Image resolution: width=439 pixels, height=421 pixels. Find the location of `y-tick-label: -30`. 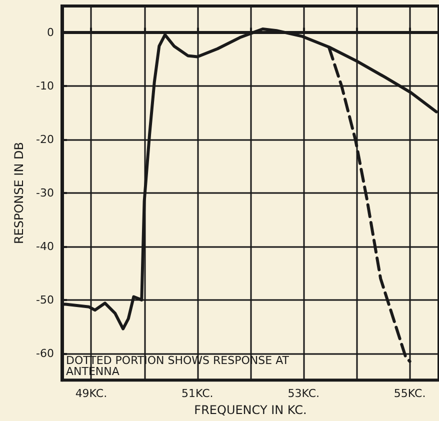

y-tick-label: -30 is located at coordinates (45, 193).